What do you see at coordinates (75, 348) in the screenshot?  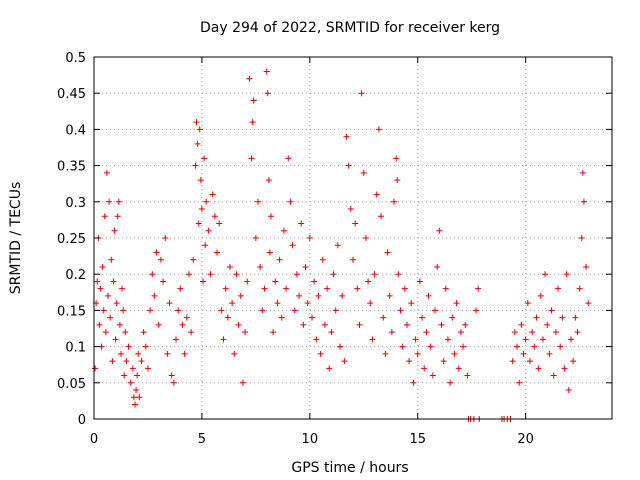 I see `y-tick-label: 0.1` at bounding box center [75, 348].